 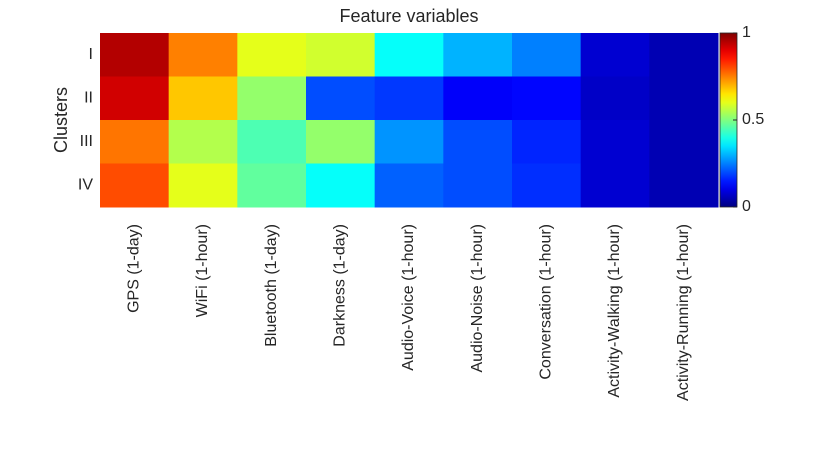 I want to click on x-tick-label: Audio-Noise (1-hour), so click(x=477, y=298).